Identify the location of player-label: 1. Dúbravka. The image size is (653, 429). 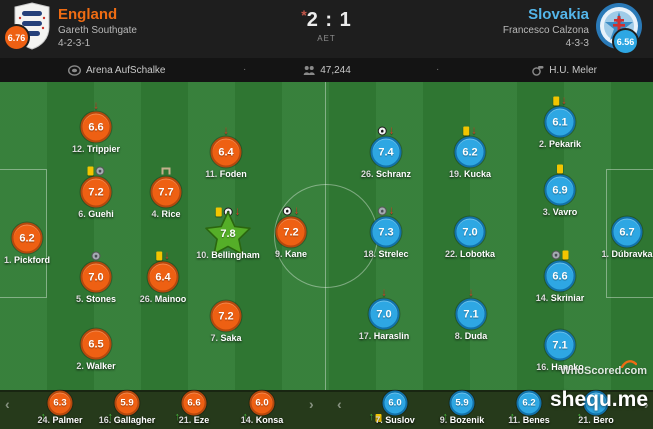
(626, 254).